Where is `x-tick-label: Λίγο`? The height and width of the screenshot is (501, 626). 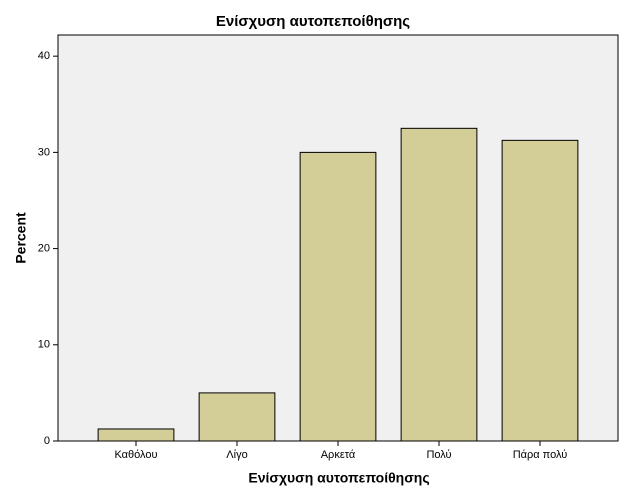 x-tick-label: Λίγο is located at coordinates (236, 455).